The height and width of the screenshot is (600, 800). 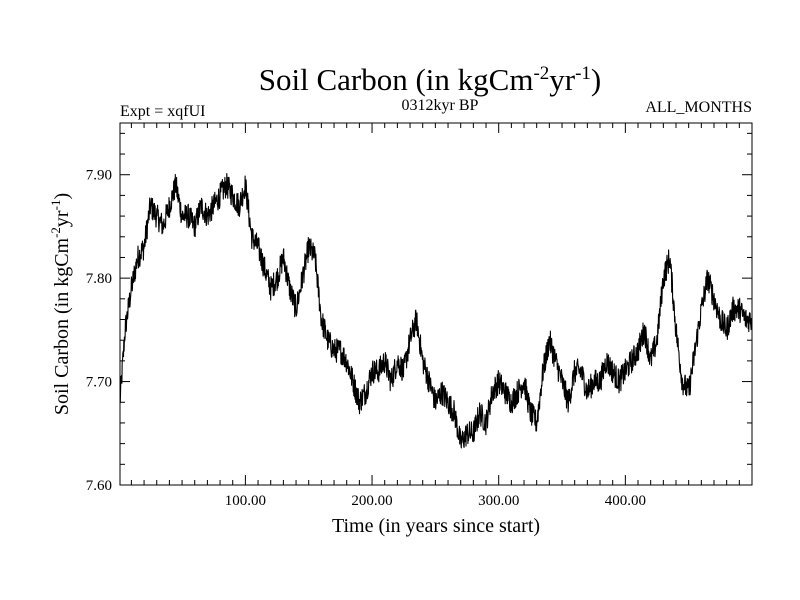 What do you see at coordinates (60, 304) in the screenshot?
I see `y-axis-label: Soil Carbon (in kgCm-2yr-1)` at bounding box center [60, 304].